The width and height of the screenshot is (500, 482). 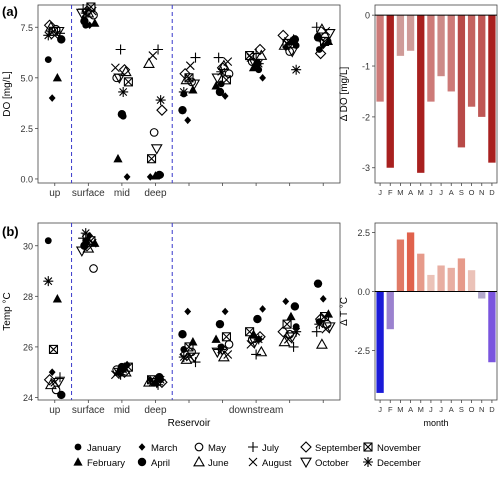 I want to click on legend-item: February, so click(x=99, y=463).